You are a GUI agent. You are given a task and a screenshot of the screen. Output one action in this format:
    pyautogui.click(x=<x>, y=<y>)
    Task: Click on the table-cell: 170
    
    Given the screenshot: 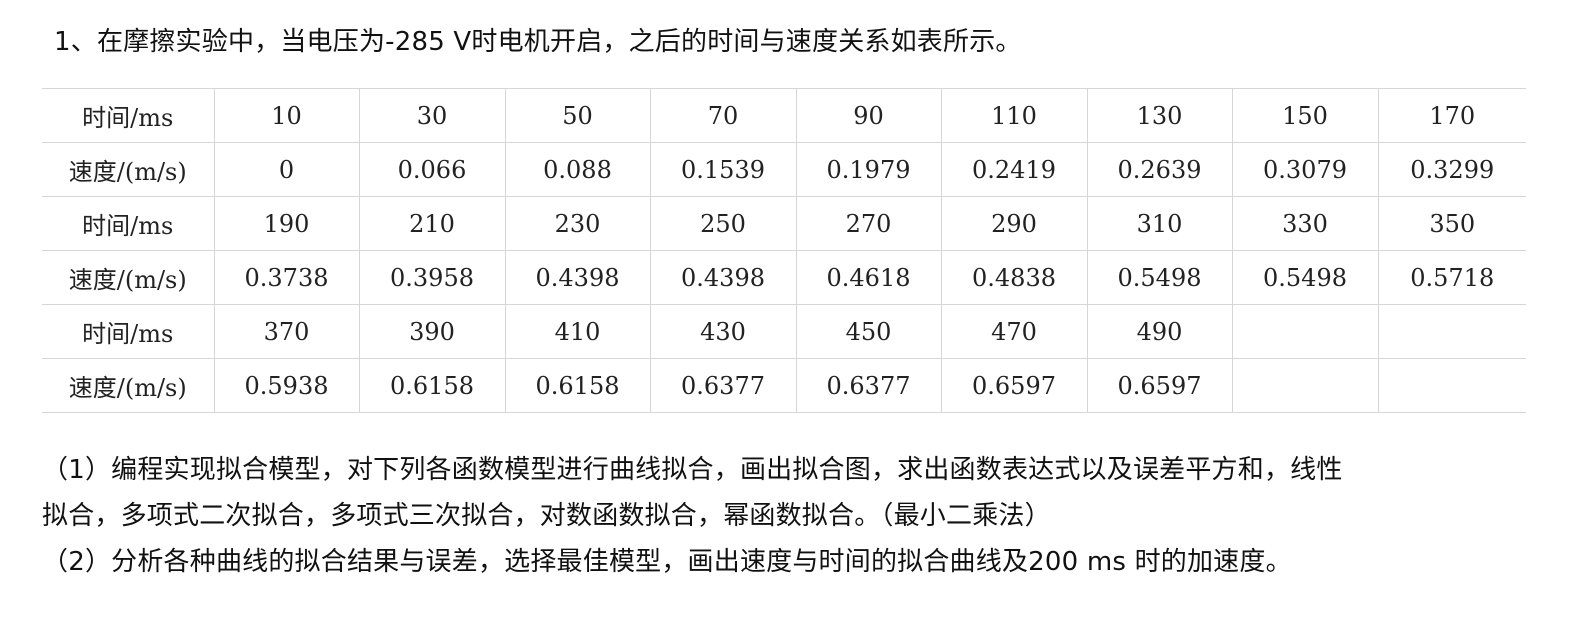 What is the action you would take?
    pyautogui.click(x=1451, y=115)
    